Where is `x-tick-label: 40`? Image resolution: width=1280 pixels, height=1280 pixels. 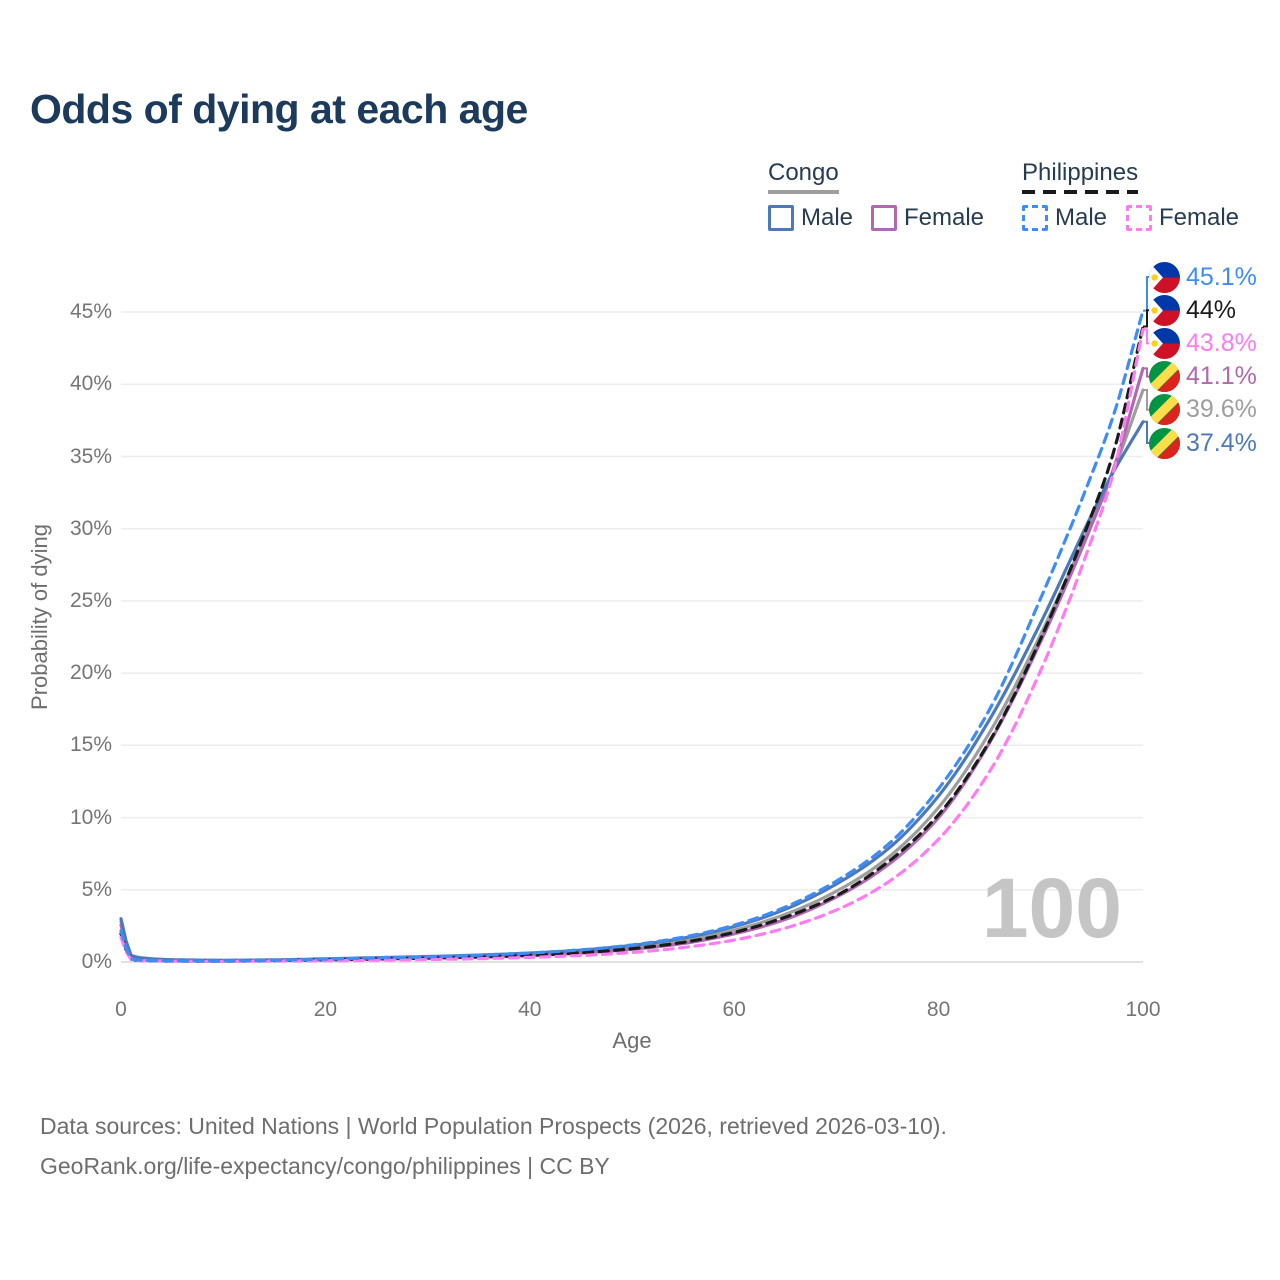
x-tick-label: 40 is located at coordinates (530, 1009).